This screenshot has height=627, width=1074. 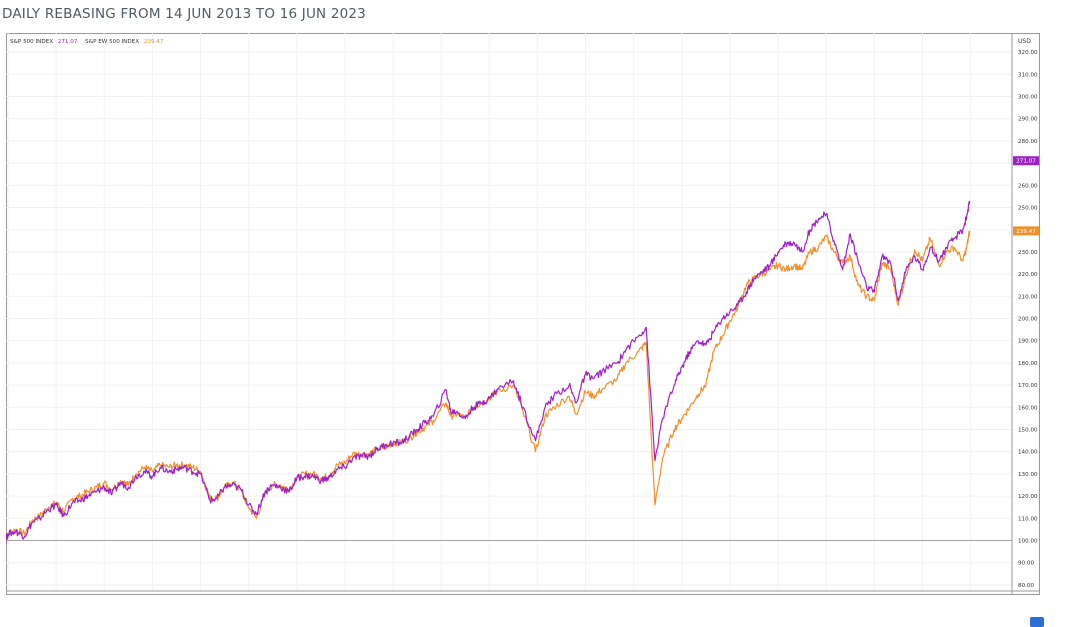 What do you see at coordinates (1028, 98) in the screenshot?
I see `y-tick-label: 300.00` at bounding box center [1028, 98].